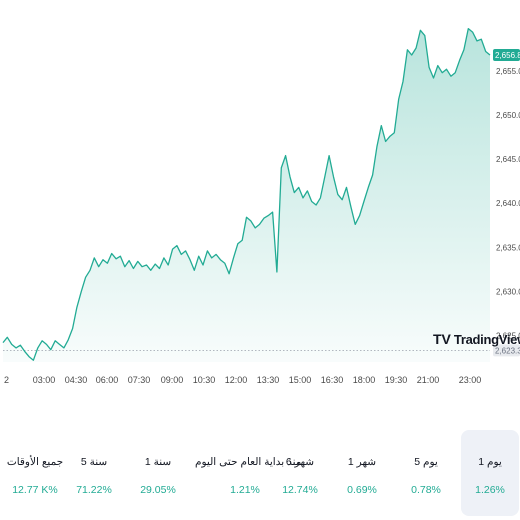 This screenshot has width=520, height=520. I want to click on x-tick-label: 09:00, so click(172, 380).